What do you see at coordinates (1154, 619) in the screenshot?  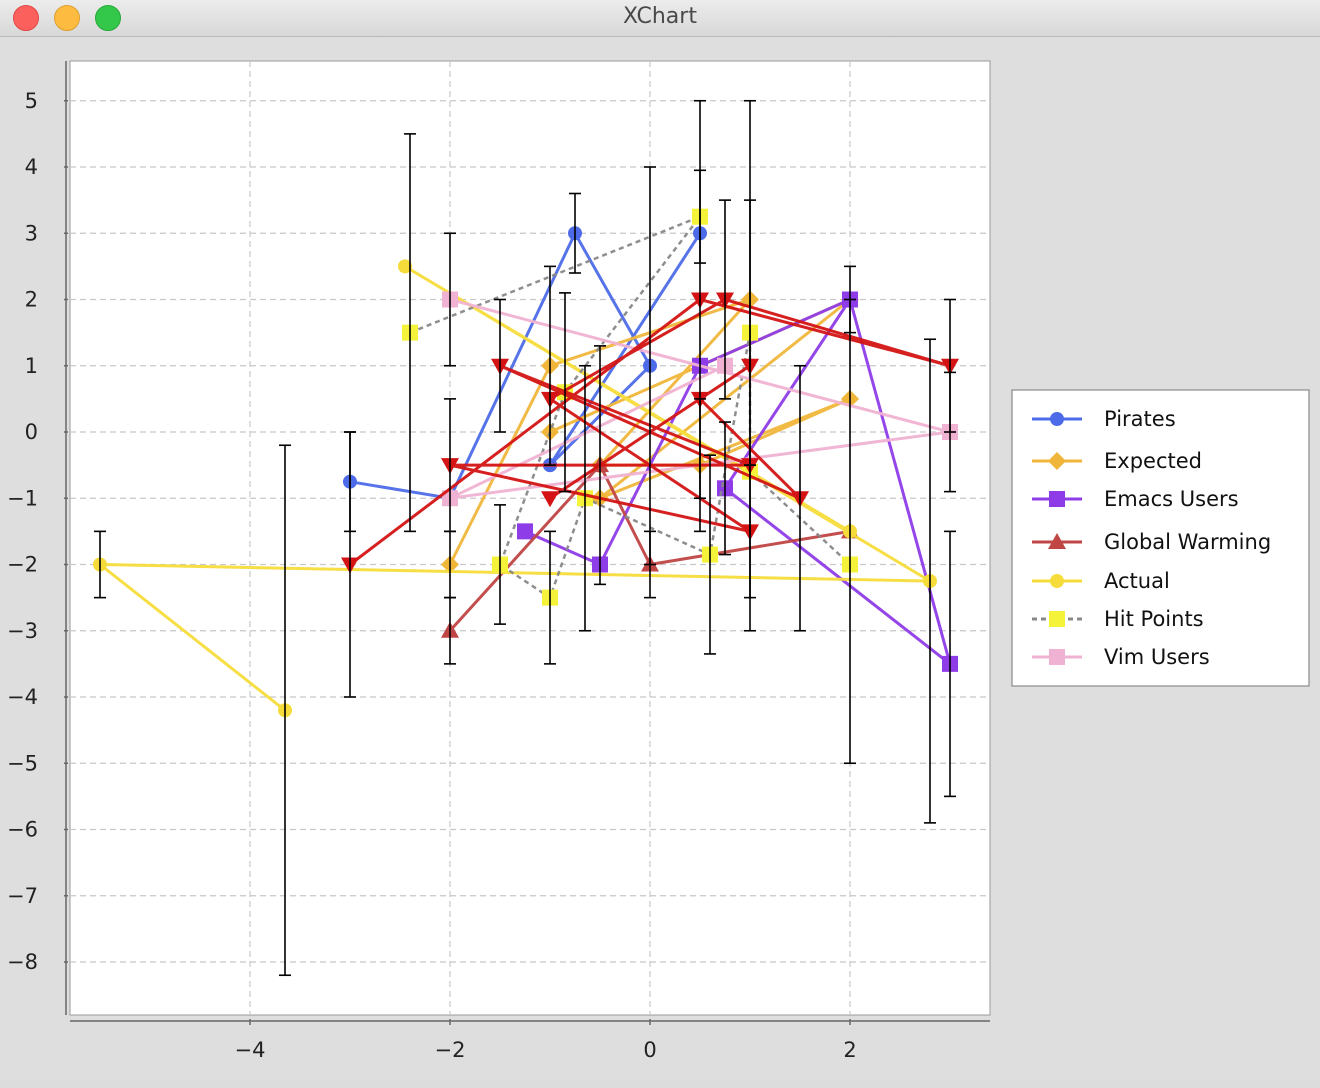 I see `legend-label: Hit Points` at bounding box center [1154, 619].